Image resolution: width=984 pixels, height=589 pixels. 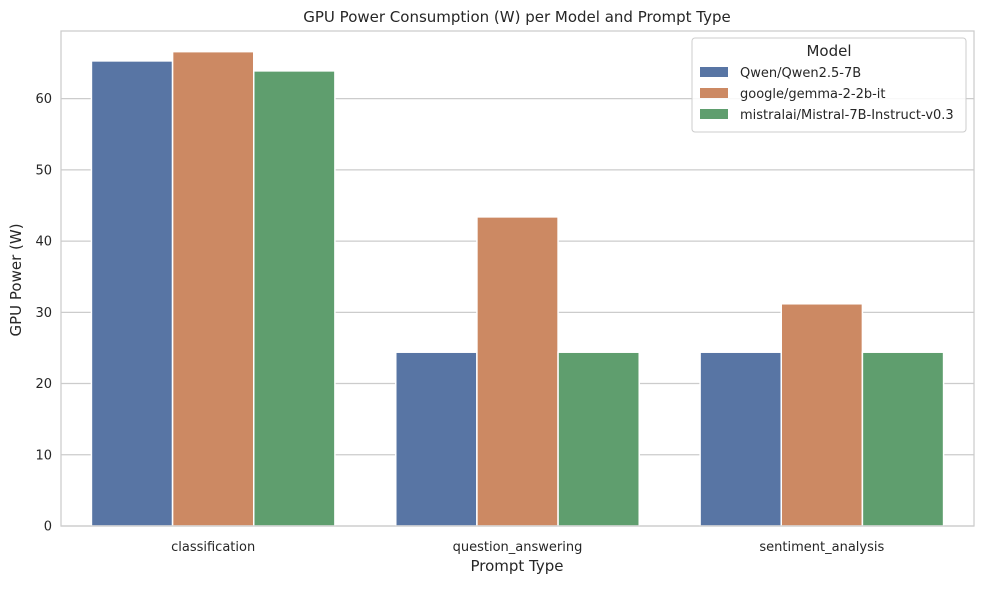 What do you see at coordinates (518, 547) in the screenshot?
I see `x-tick-label: question_answering` at bounding box center [518, 547].